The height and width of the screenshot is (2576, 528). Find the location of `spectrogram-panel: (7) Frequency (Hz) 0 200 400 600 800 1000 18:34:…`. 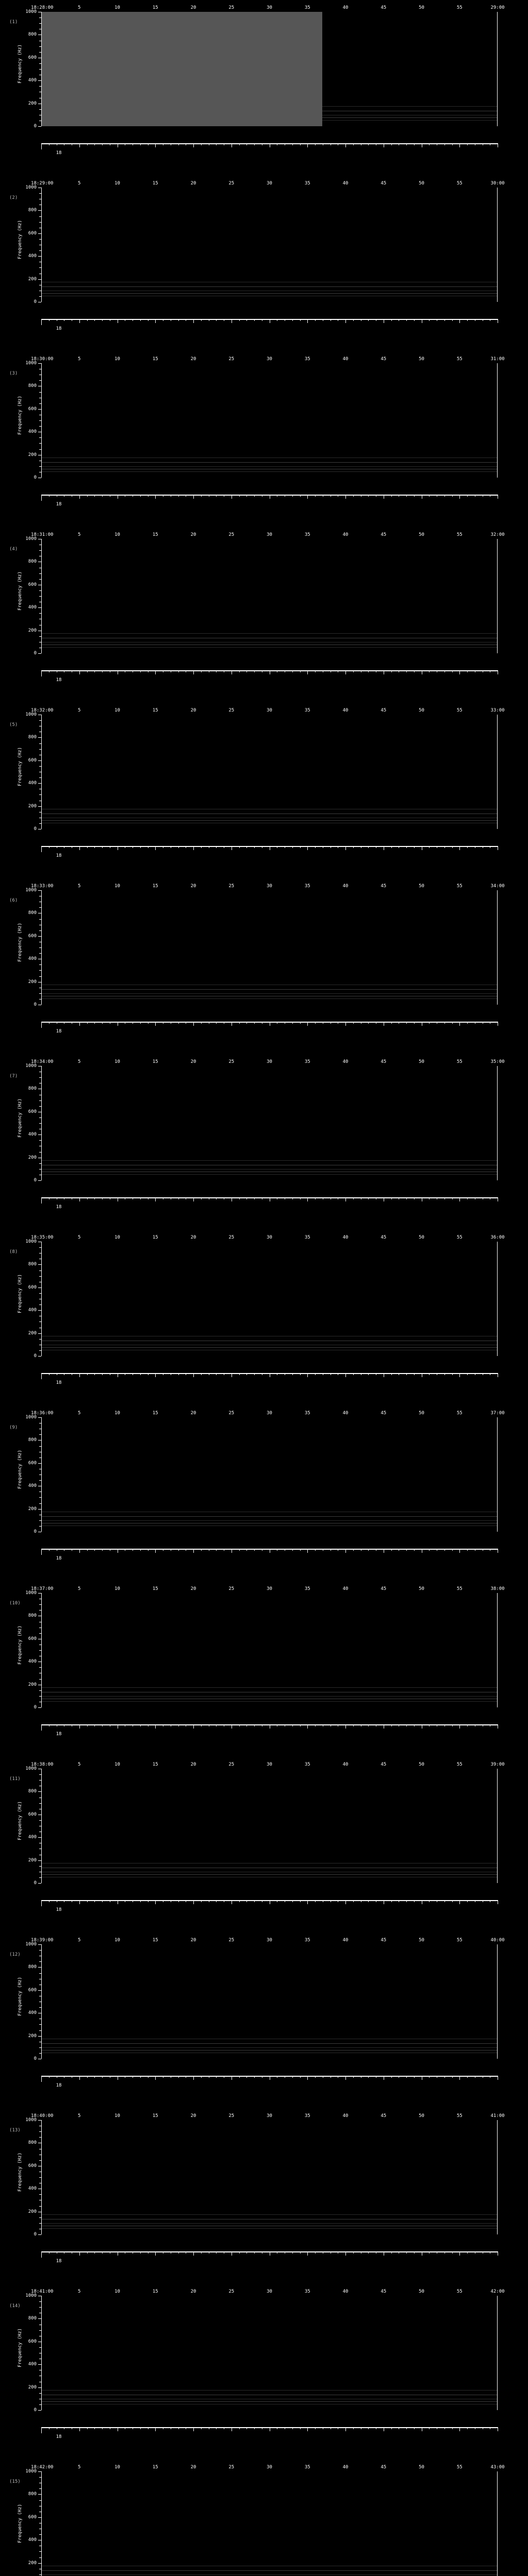

spectrogram-panel: (7) Frequency (Hz) 0 200 400 600 800 1000 18:34:… is located at coordinates (264, 1142).